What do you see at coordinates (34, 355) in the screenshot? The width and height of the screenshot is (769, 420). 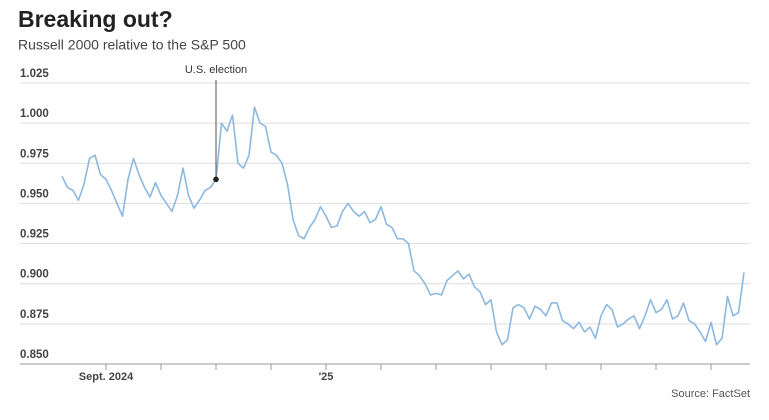 I see `y-tick-label: 0.850` at bounding box center [34, 355].